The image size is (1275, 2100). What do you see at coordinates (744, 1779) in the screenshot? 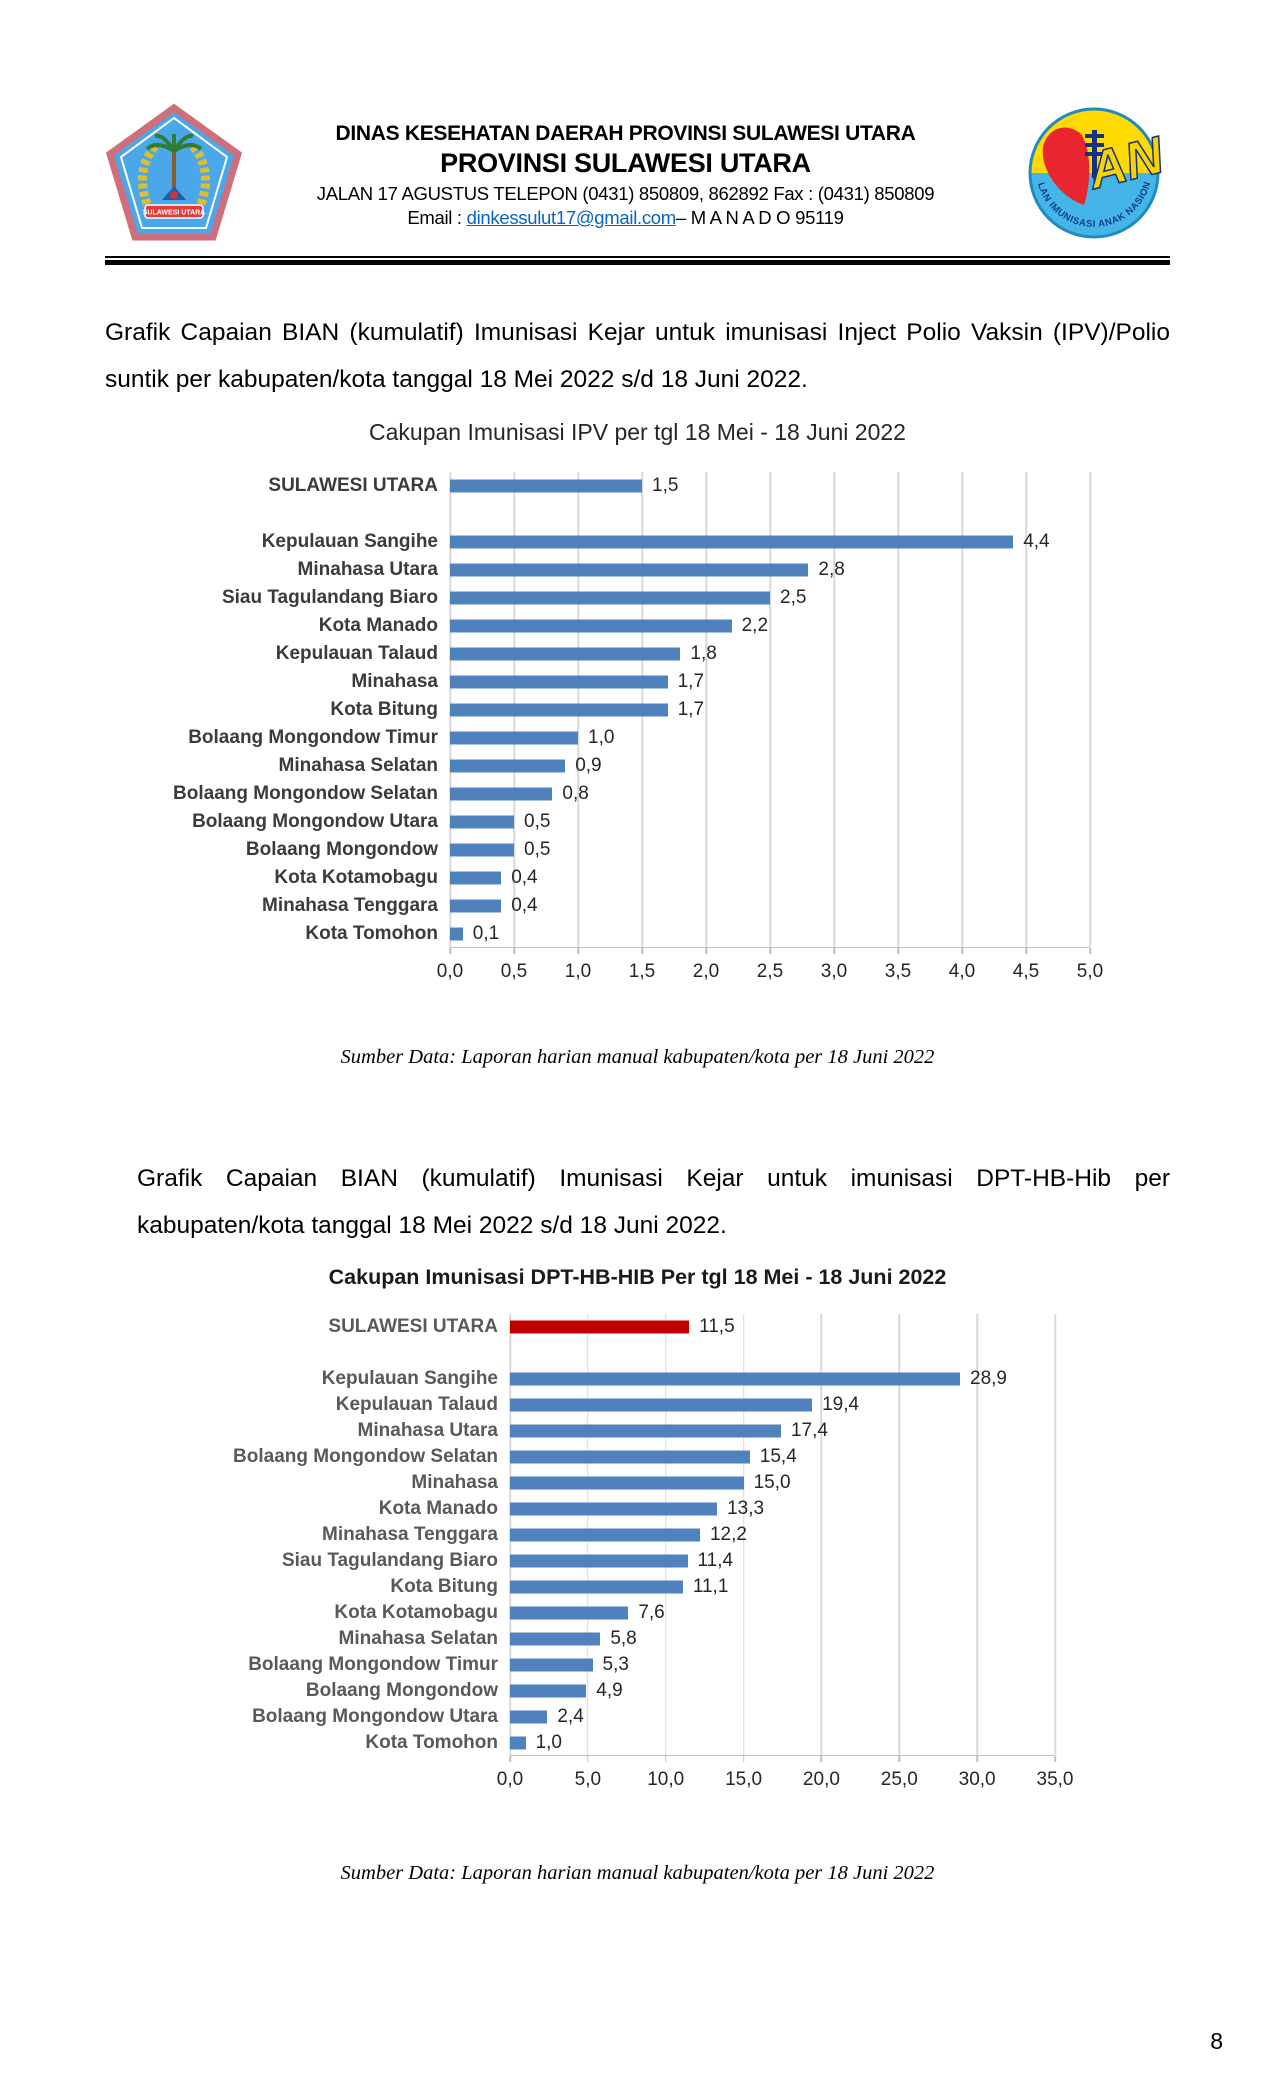
I see `x-tick-label: 15,0` at bounding box center [744, 1779].